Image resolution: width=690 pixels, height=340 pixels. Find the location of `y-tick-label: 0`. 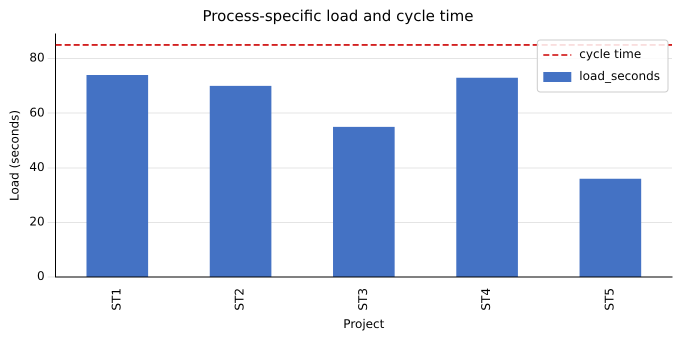

y-tick-label: 0 is located at coordinates (41, 276).